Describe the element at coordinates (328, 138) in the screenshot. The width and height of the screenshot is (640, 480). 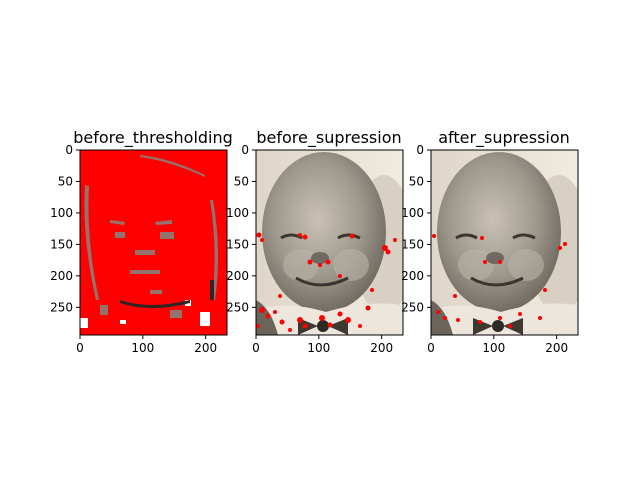
I see `panel-title: before_supression` at that location.